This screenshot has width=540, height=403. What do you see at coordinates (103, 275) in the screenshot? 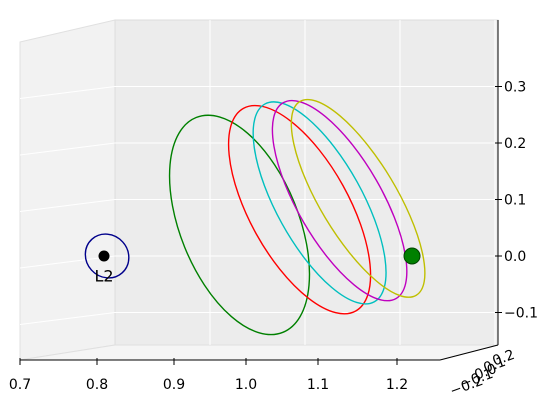
I see `point-label-l2: L2` at bounding box center [103, 275].